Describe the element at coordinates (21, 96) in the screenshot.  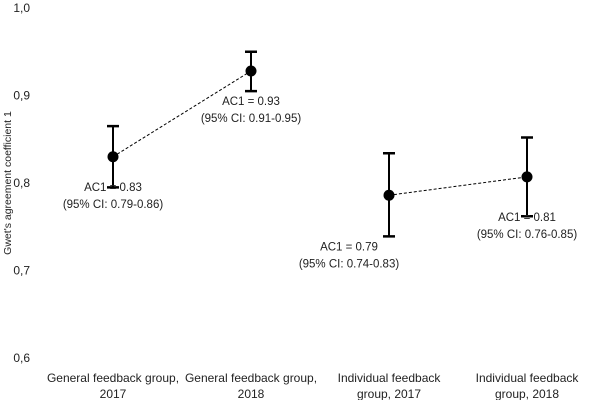
I see `y-tick-label: 0,9` at that location.